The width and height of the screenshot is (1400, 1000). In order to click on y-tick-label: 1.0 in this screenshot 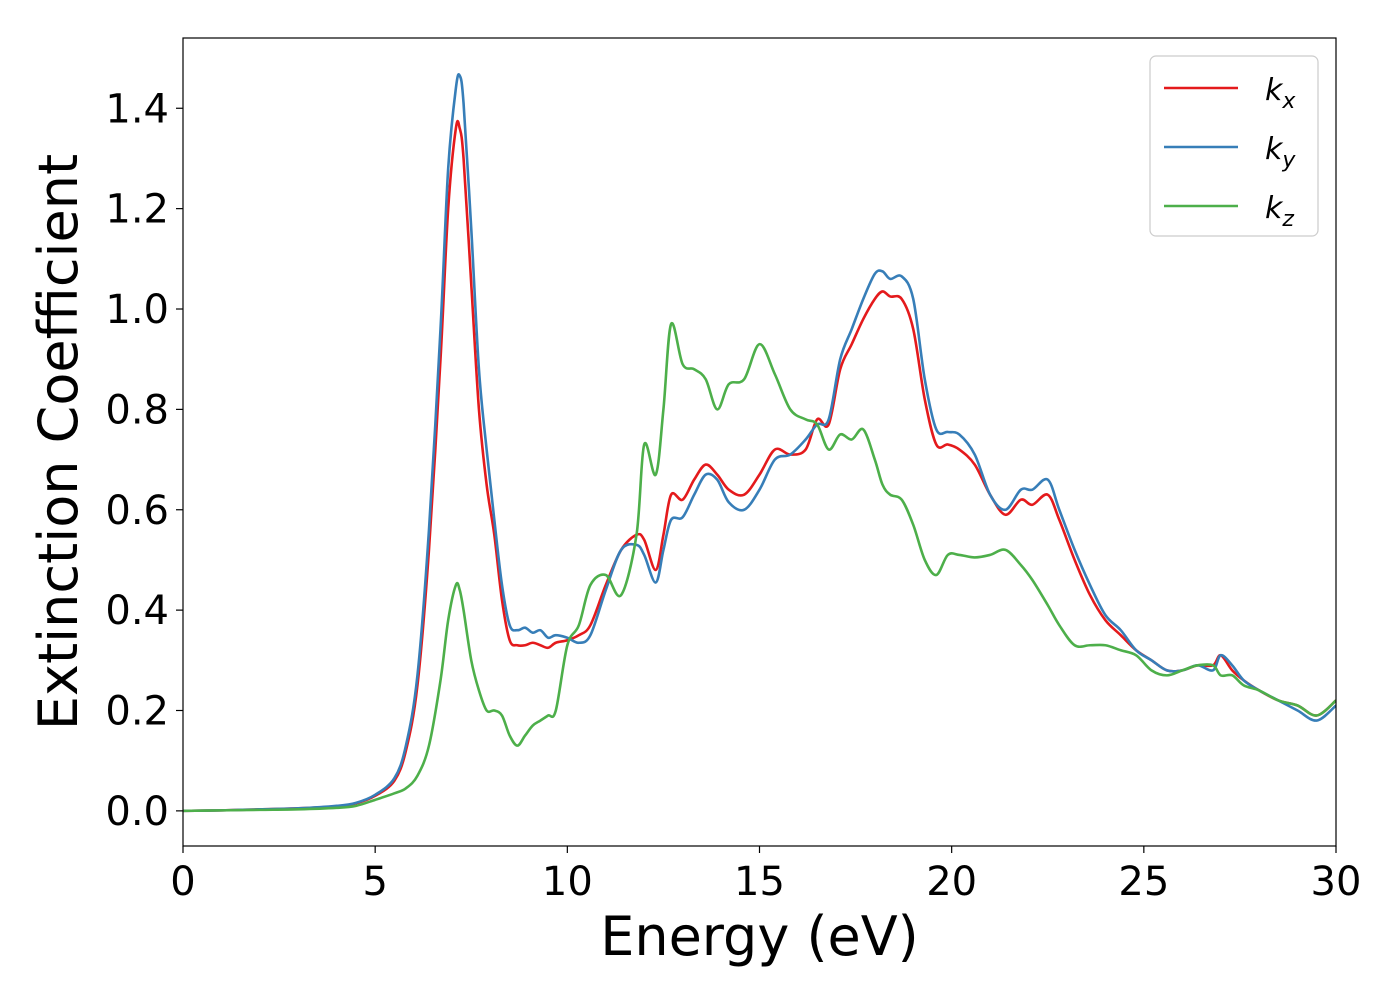, I will do `click(137, 310)`.